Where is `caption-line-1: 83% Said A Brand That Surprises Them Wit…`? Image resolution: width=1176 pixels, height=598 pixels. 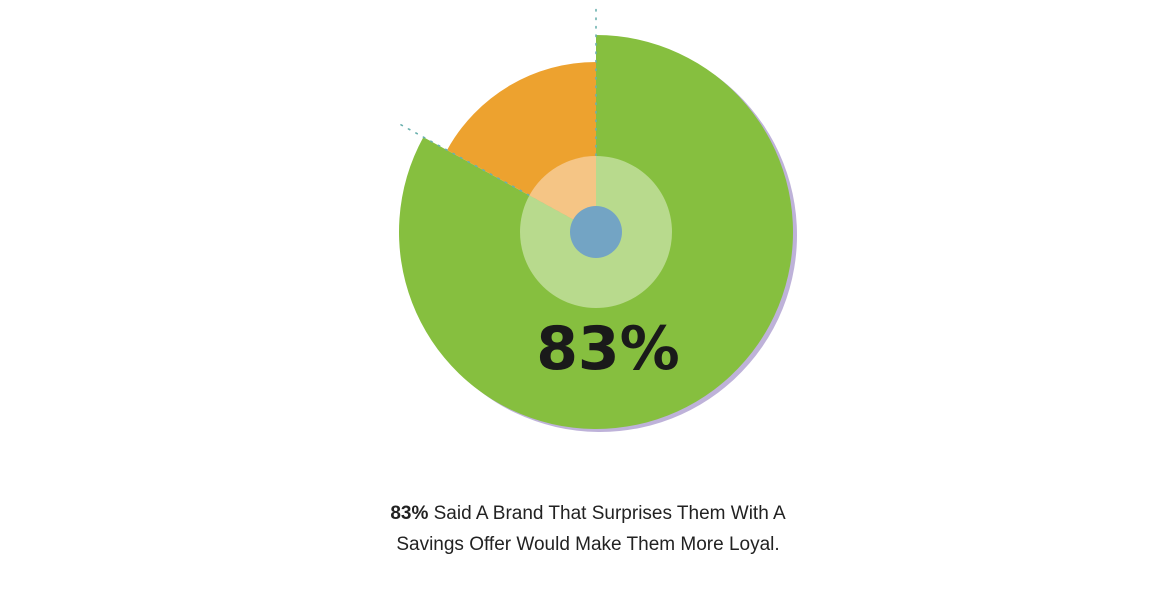 caption-line-1: 83% Said A Brand That Surprises Them Wit… is located at coordinates (588, 513).